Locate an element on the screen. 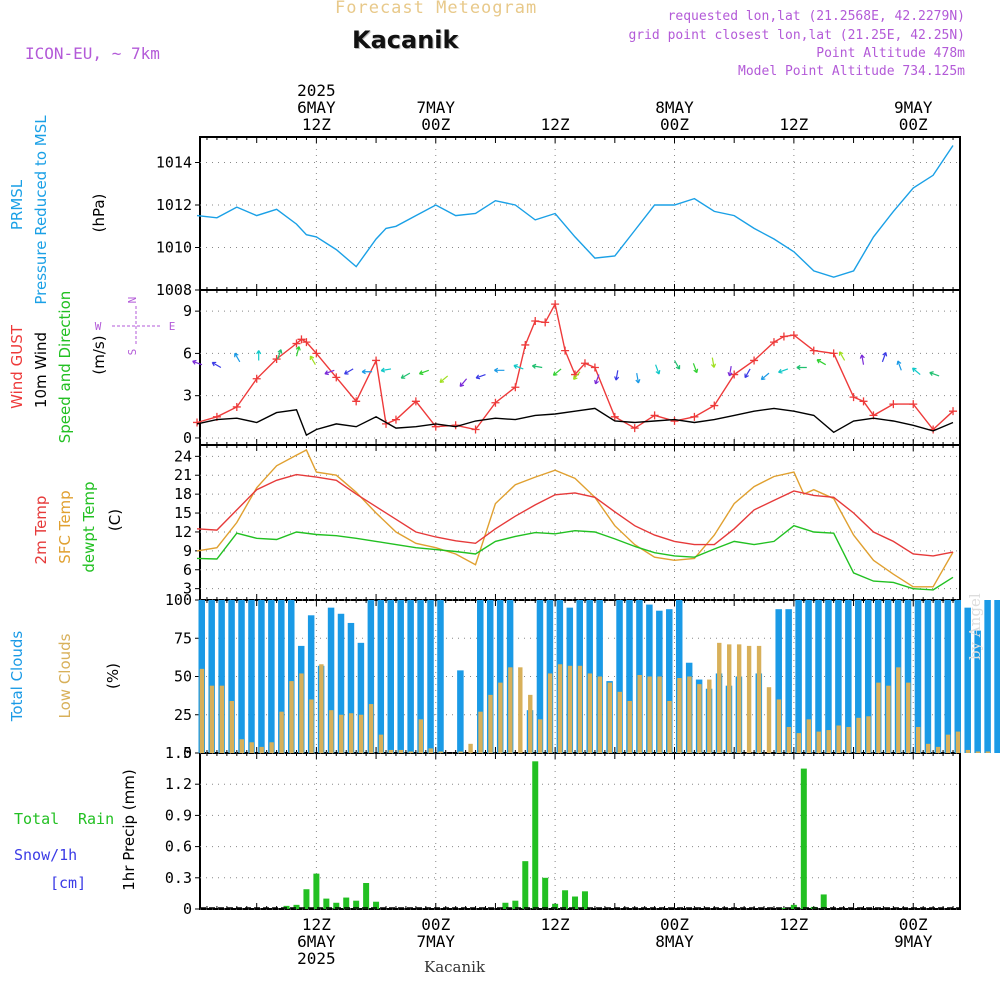 This screenshot has height=1000, width=1000. low-clouds-label: Low Clouds is located at coordinates (65, 675).